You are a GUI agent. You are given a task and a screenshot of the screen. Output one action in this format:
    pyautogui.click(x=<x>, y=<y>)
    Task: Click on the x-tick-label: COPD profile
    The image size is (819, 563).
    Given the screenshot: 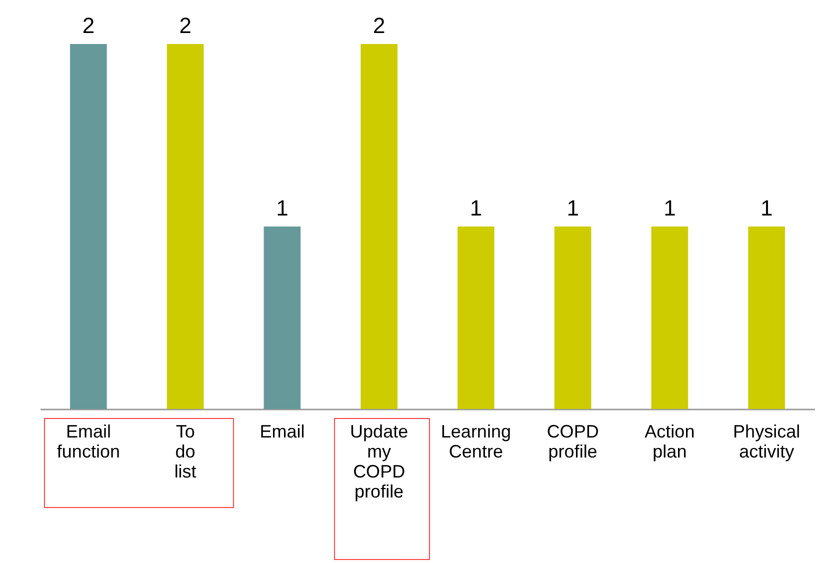 What is the action you would take?
    pyautogui.click(x=572, y=442)
    